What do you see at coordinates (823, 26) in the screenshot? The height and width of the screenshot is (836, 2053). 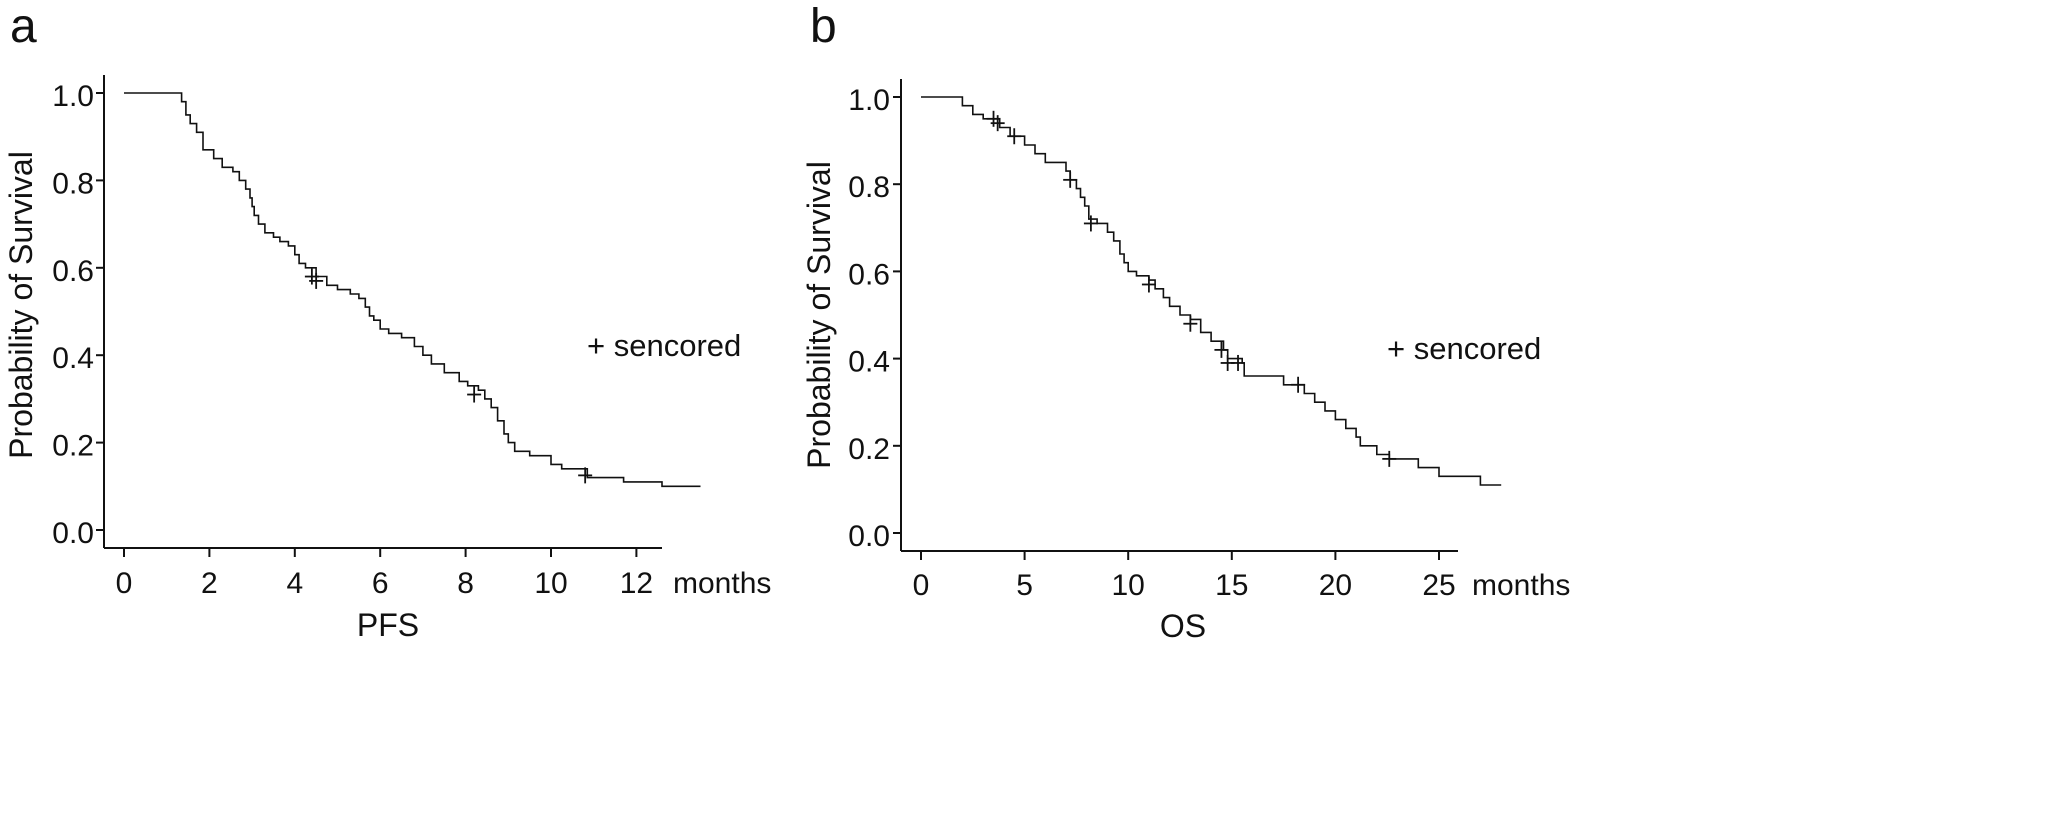 I see `panel-label: b` at bounding box center [823, 26].